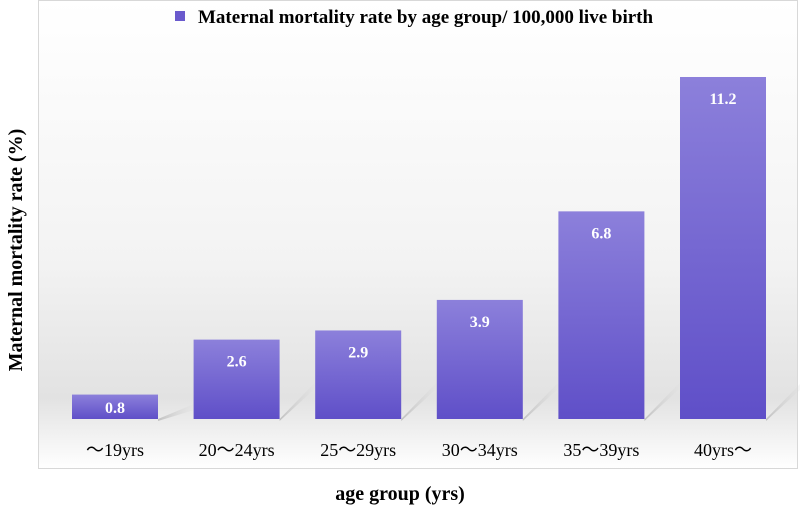  What do you see at coordinates (601, 233) in the screenshot?
I see `value-label: 6.8` at bounding box center [601, 233].